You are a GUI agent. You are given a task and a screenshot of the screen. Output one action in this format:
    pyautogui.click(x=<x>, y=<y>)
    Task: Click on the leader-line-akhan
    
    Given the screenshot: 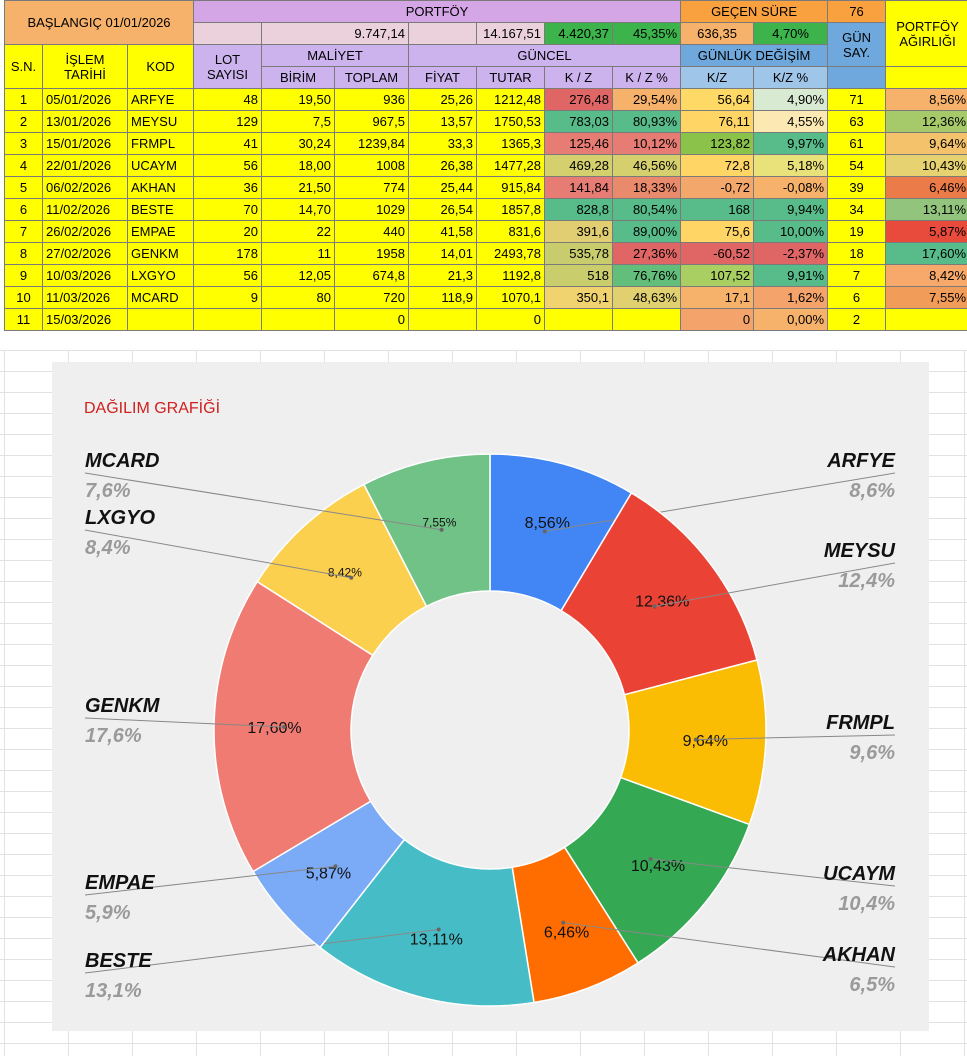 What is the action you would take?
    pyautogui.click(x=729, y=945)
    